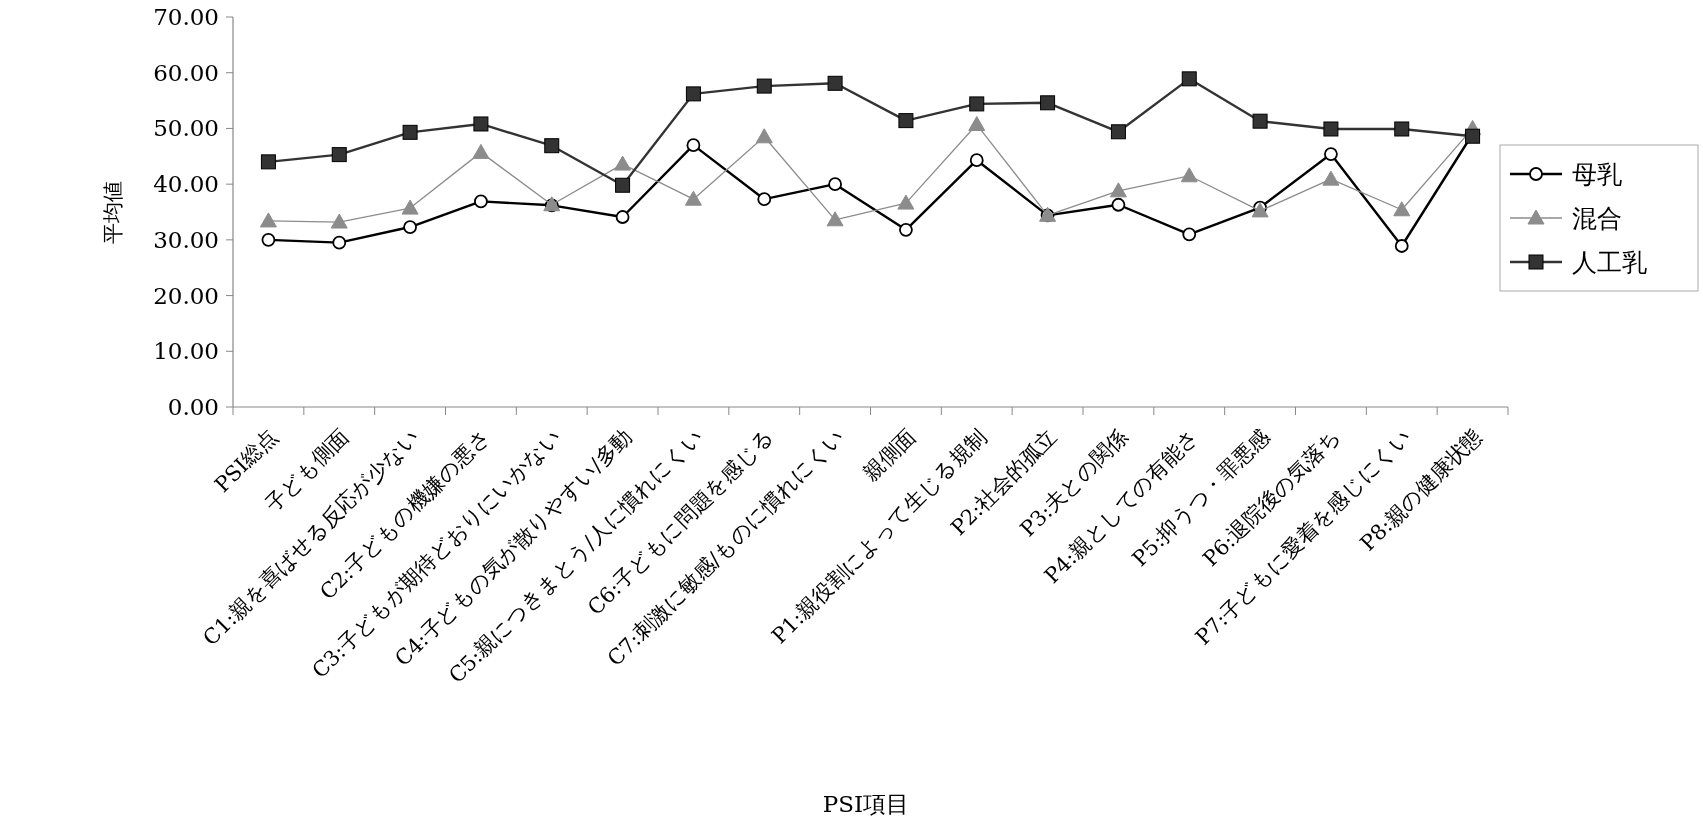 This screenshot has width=1703, height=822. I want to click on y-tick-label: 50.00, so click(186, 128).